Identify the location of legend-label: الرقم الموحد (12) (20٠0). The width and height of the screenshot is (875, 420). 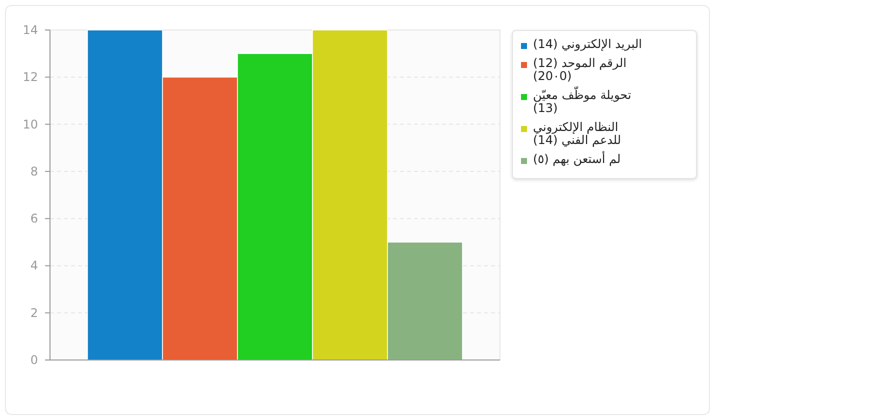
(580, 69).